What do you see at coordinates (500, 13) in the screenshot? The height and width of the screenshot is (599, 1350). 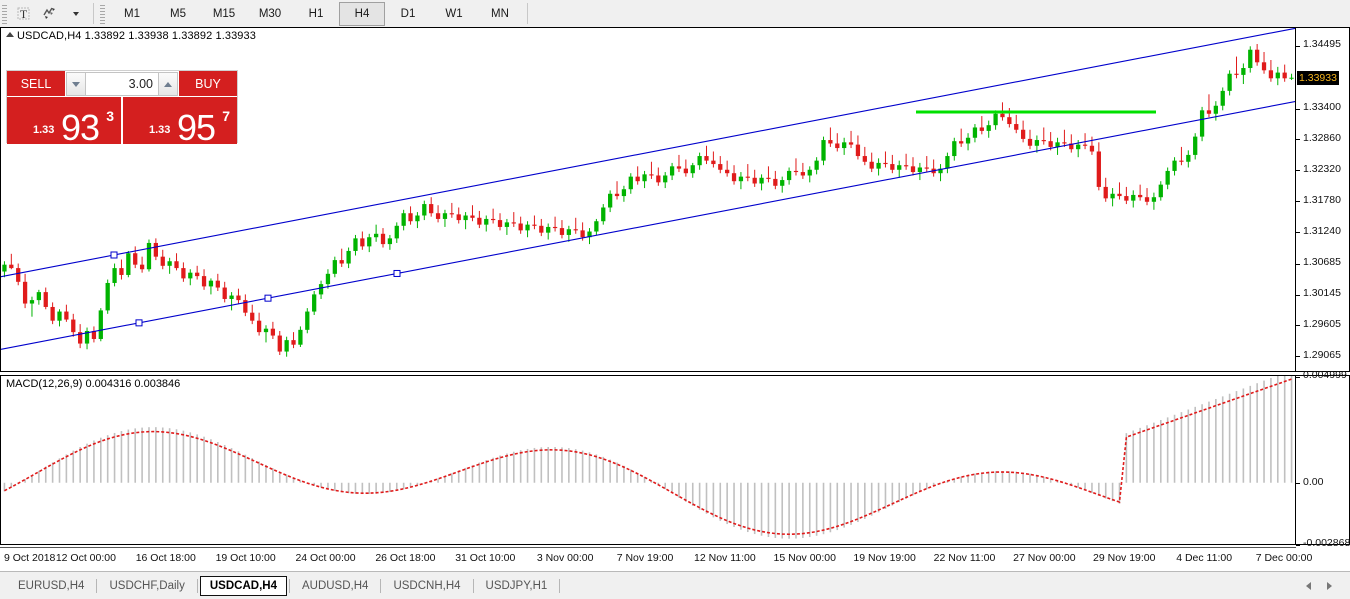 I see `timeframe-button-mn: MN` at bounding box center [500, 13].